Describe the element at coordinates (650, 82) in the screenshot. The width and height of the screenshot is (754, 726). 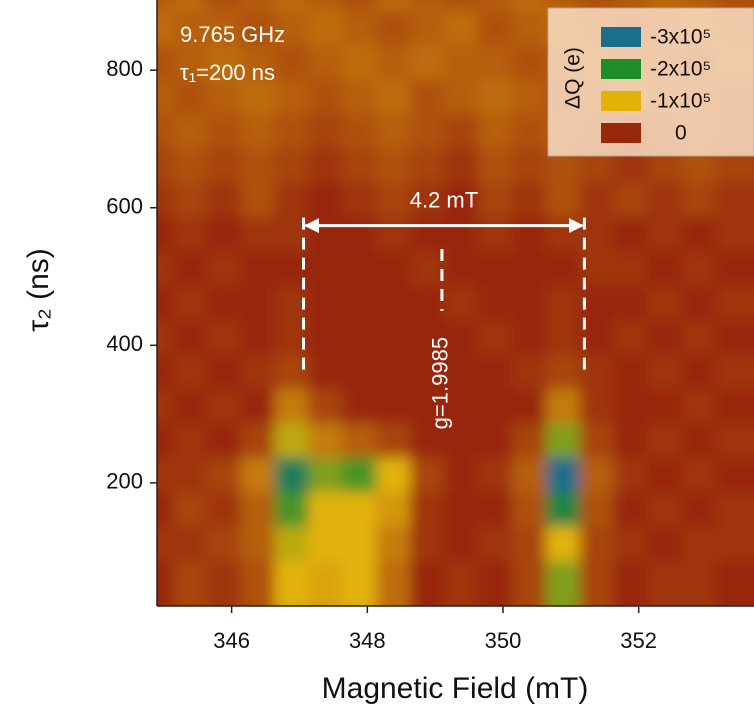
I see `legend-box` at that location.